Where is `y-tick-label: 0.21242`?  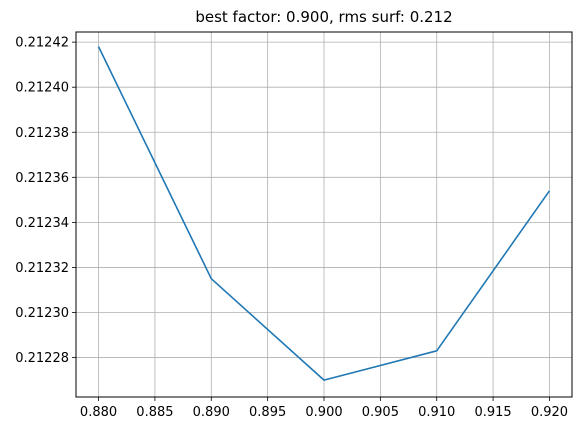 y-tick-label: 0.21242 is located at coordinates (42, 43).